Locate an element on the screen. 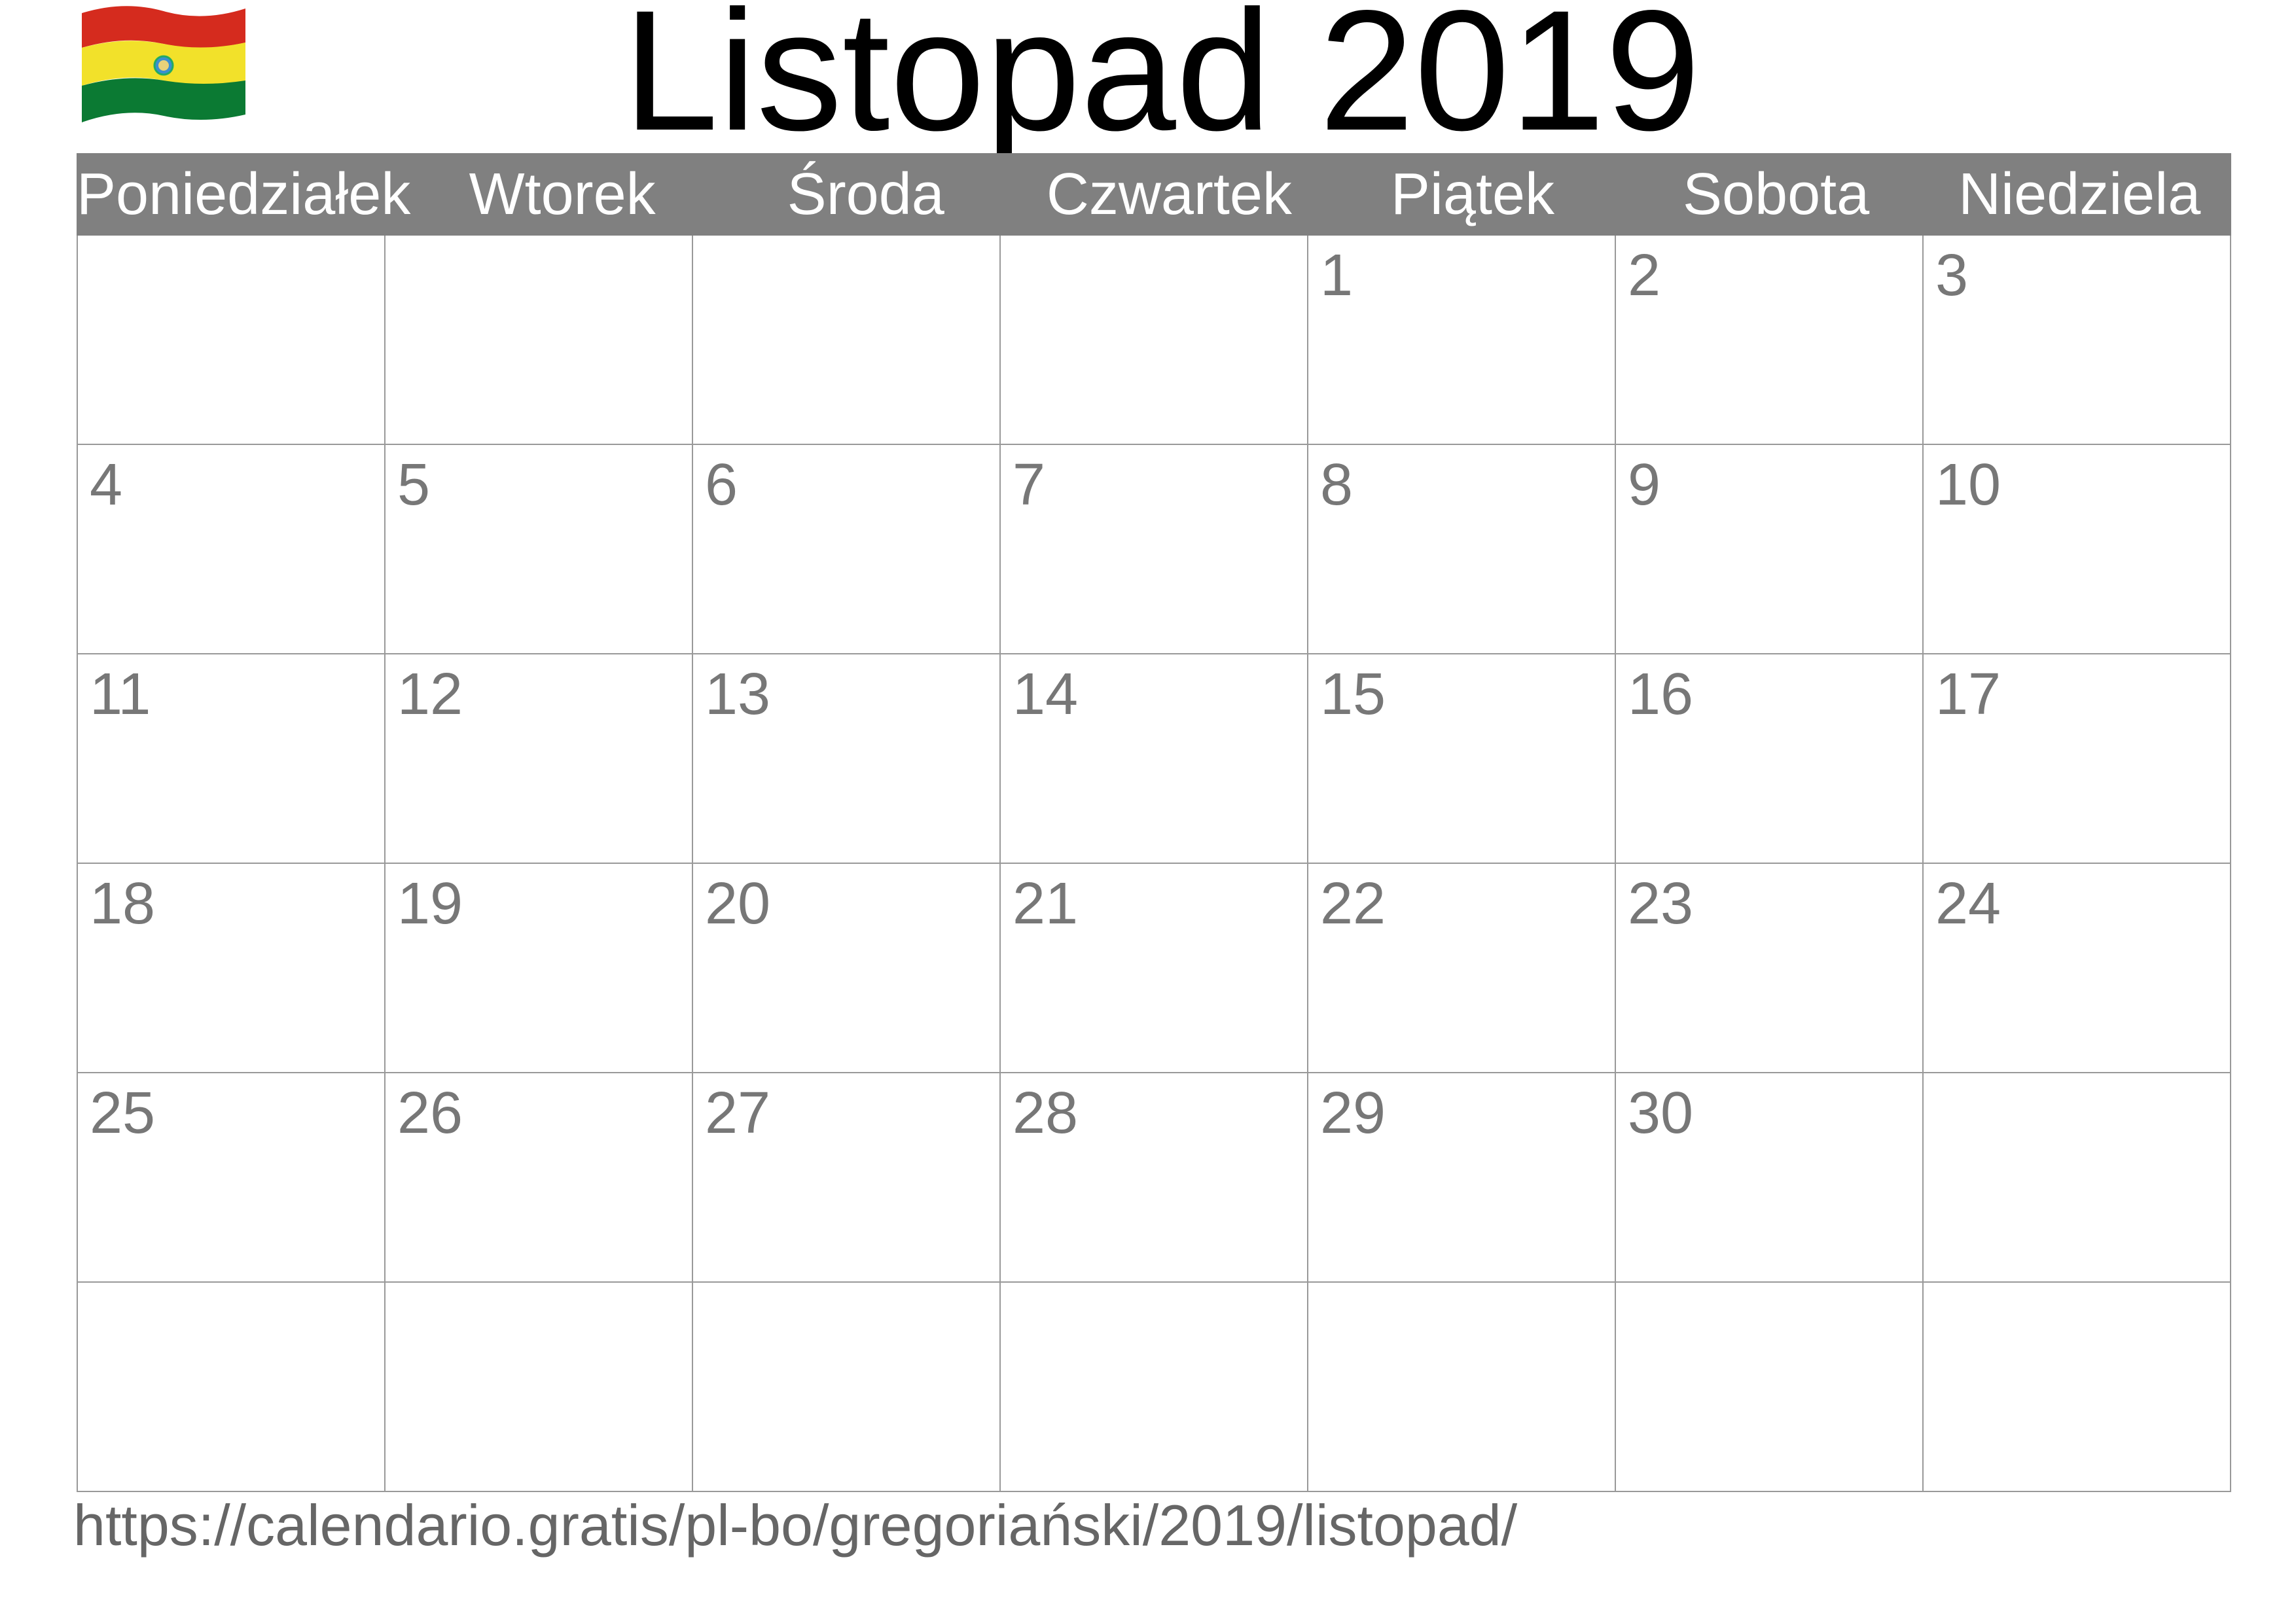  day-number: 22 is located at coordinates (1353, 903).